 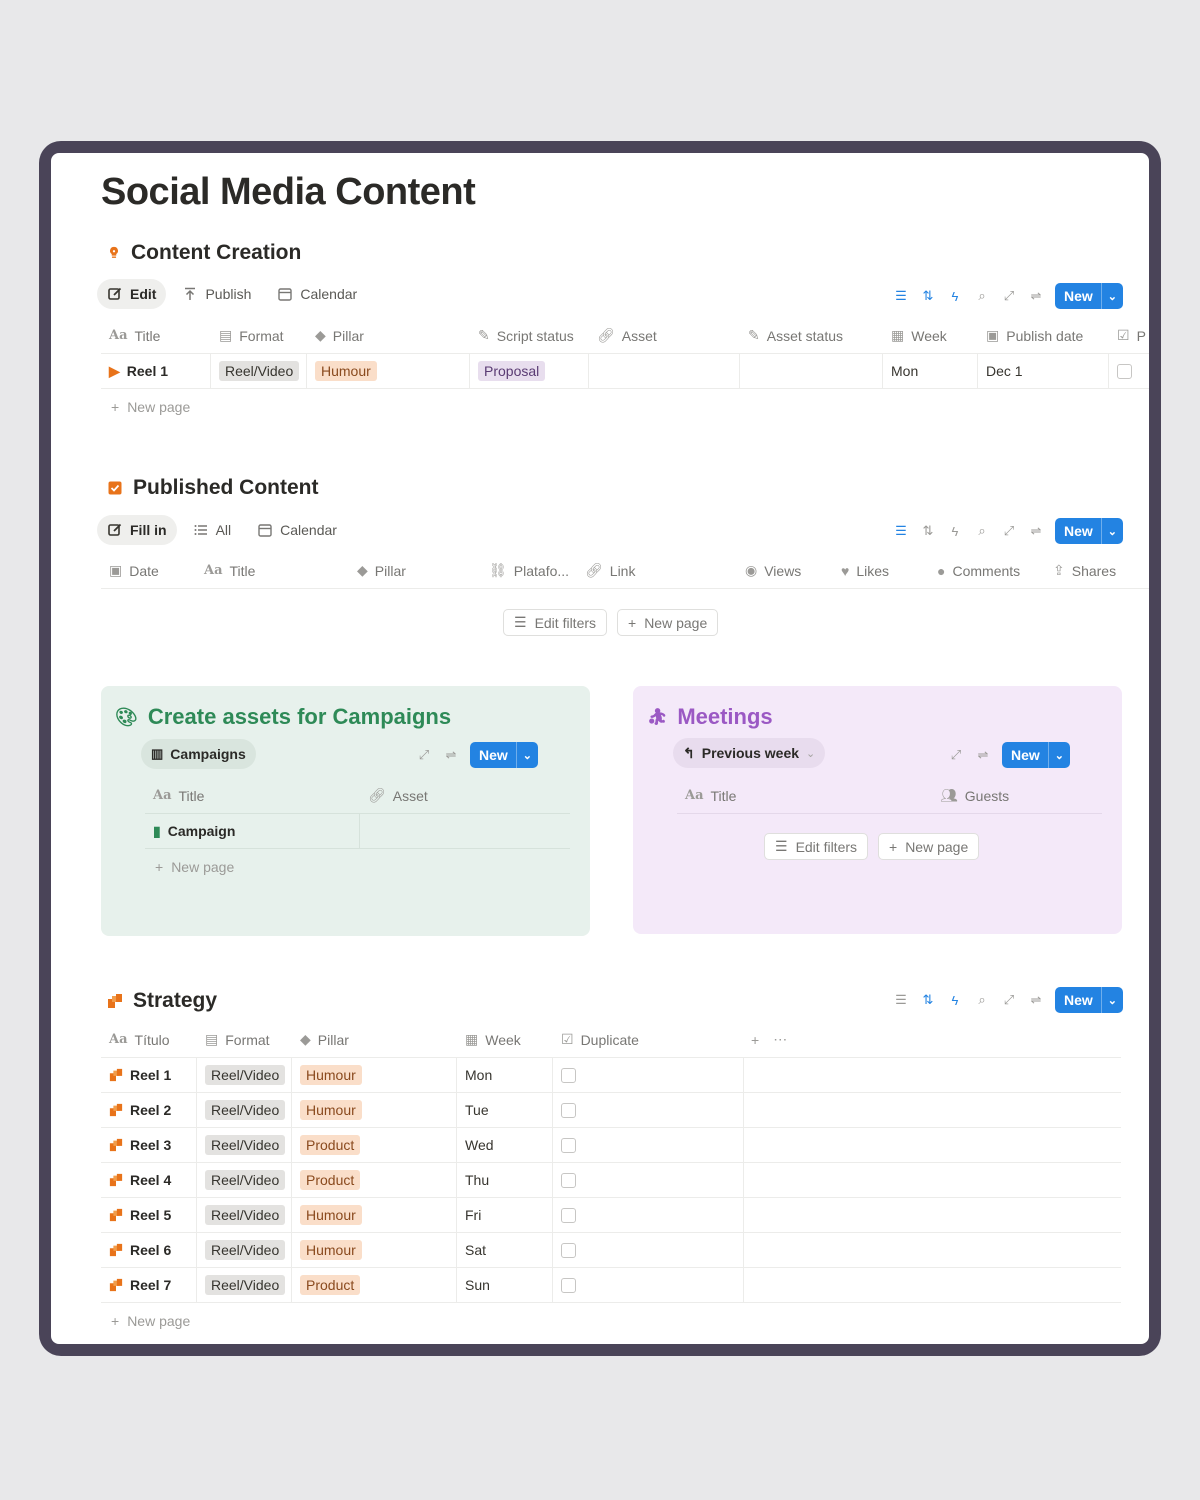 What do you see at coordinates (865, 570) in the screenshot?
I see `column-likes: ♥ Likes` at bounding box center [865, 570].